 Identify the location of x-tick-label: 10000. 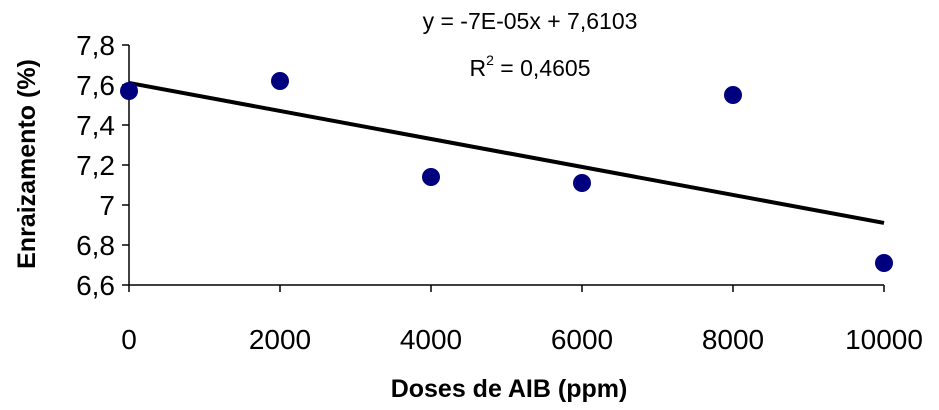
(884, 339).